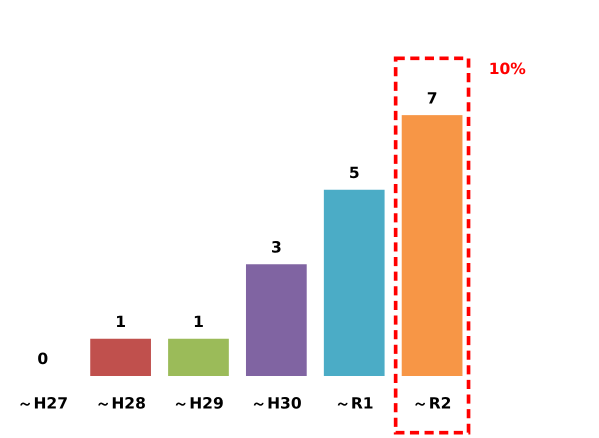  What do you see at coordinates (432, 98) in the screenshot?
I see `data-label: 7` at bounding box center [432, 98].